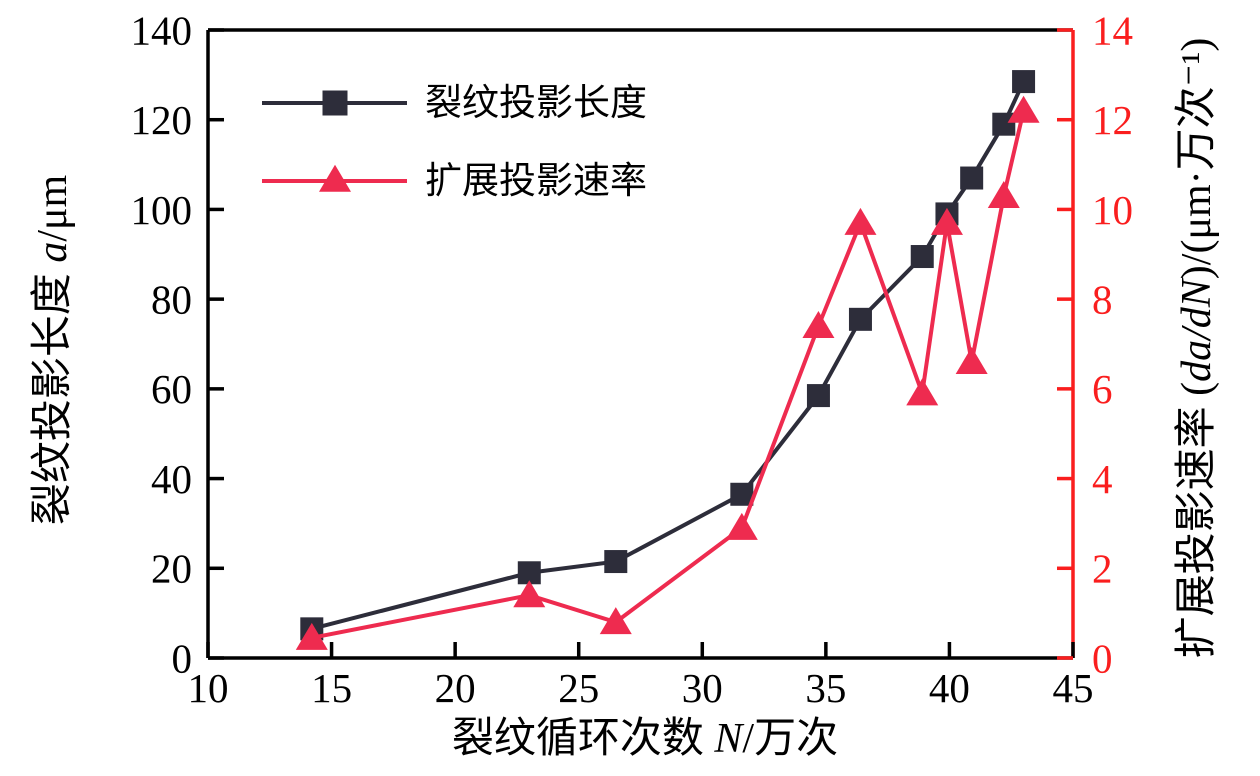 The height and width of the screenshot is (776, 1260). What do you see at coordinates (825, 688) in the screenshot?
I see `x-tick-label: 35` at bounding box center [825, 688].